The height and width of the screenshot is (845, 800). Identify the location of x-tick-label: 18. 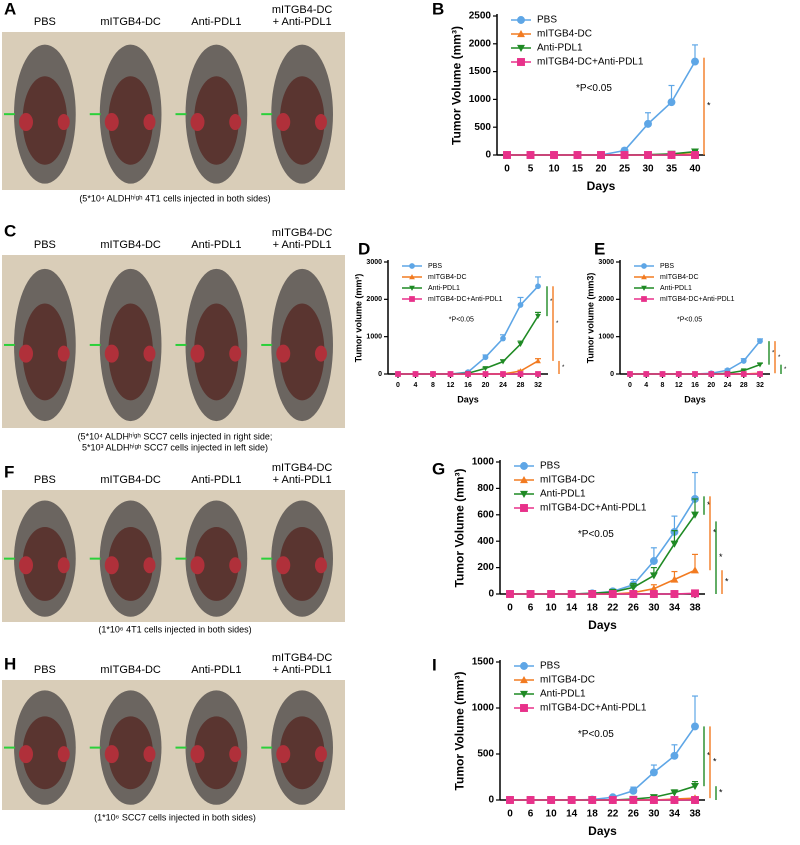
(593, 608).